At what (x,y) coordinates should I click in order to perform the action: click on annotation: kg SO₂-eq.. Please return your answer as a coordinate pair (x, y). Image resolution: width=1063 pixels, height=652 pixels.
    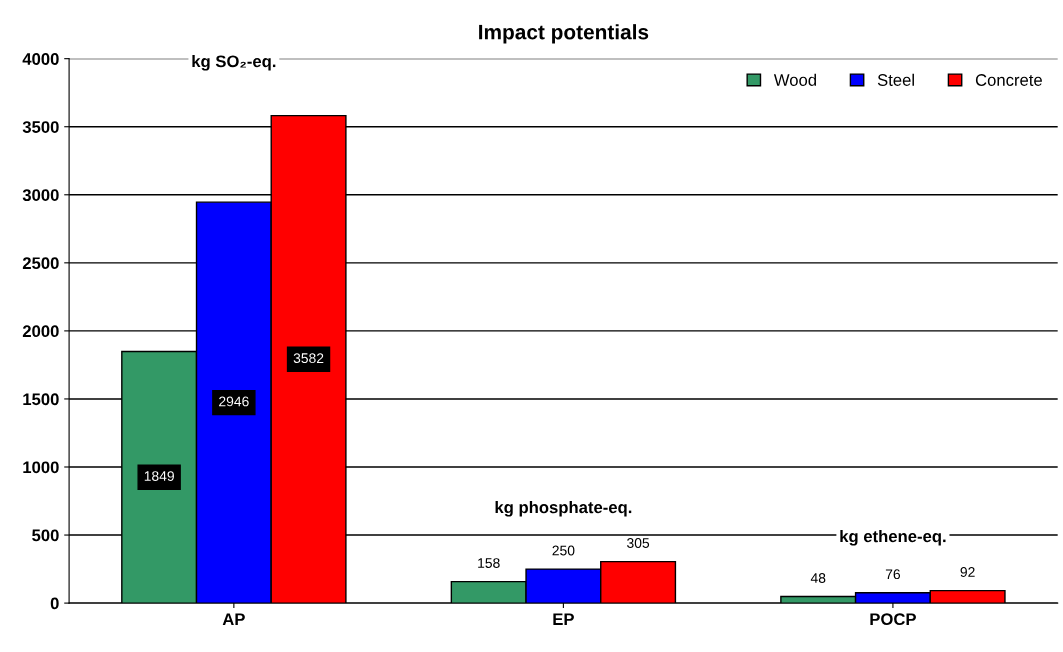
    Looking at the image, I should click on (234, 62).